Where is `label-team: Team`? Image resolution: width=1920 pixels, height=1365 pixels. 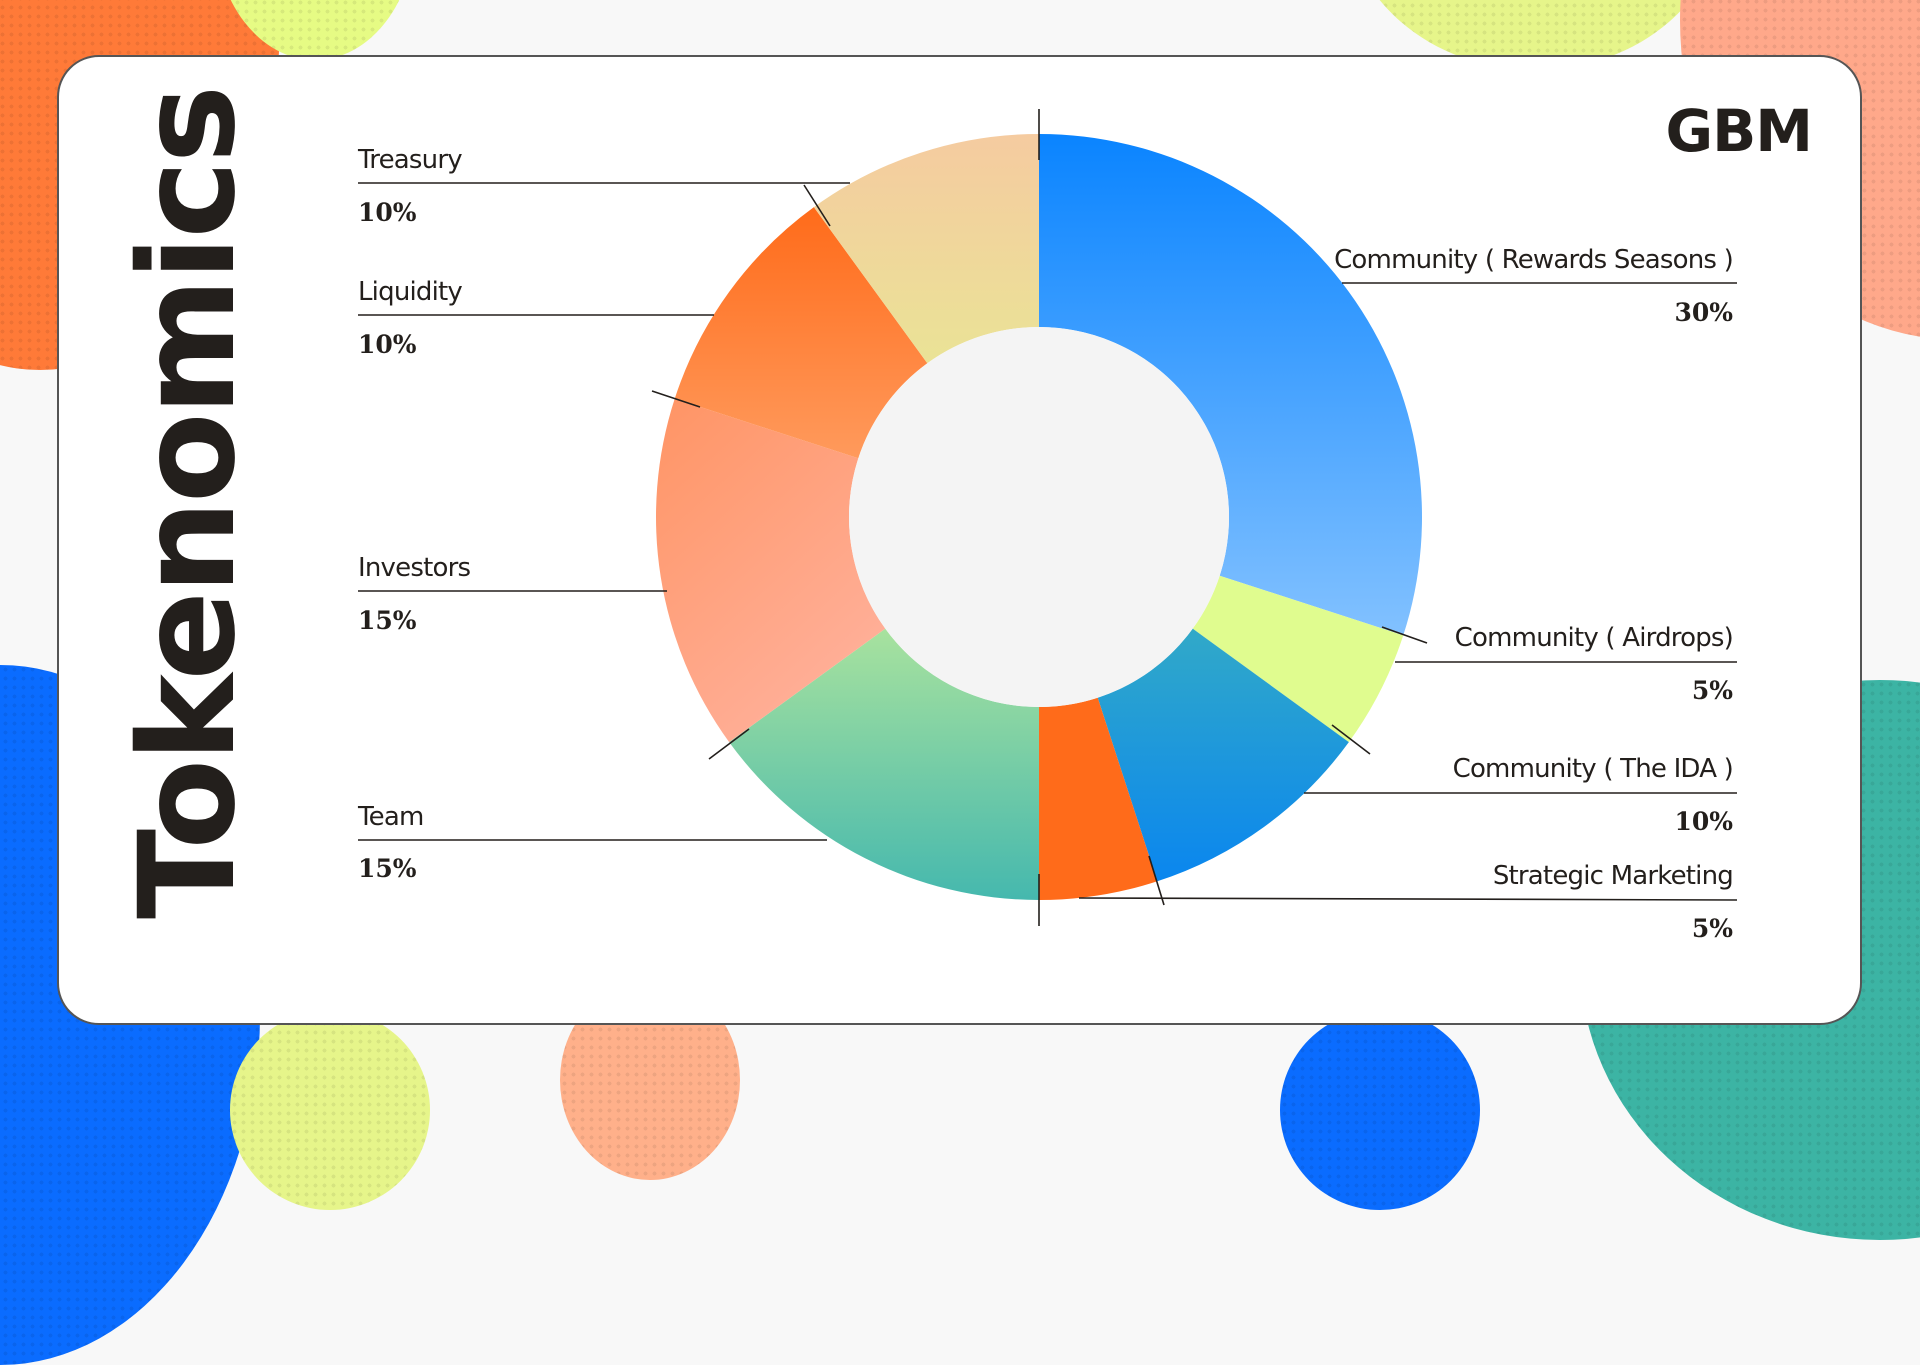 label-team: Team is located at coordinates (391, 817).